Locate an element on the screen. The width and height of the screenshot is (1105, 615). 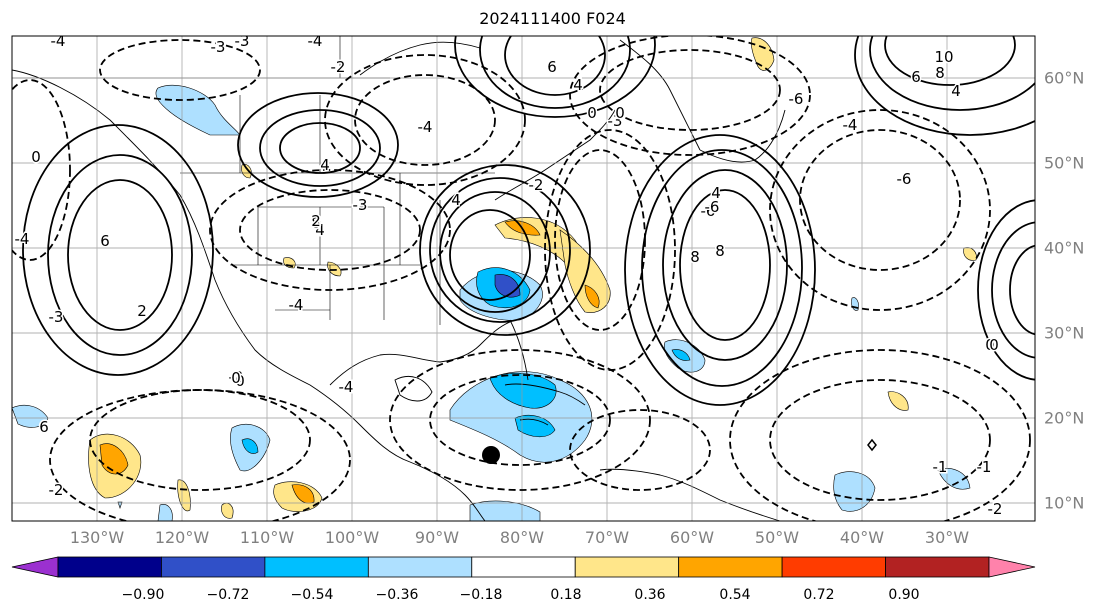
colorbar-label: −0.54 is located at coordinates (312, 595).